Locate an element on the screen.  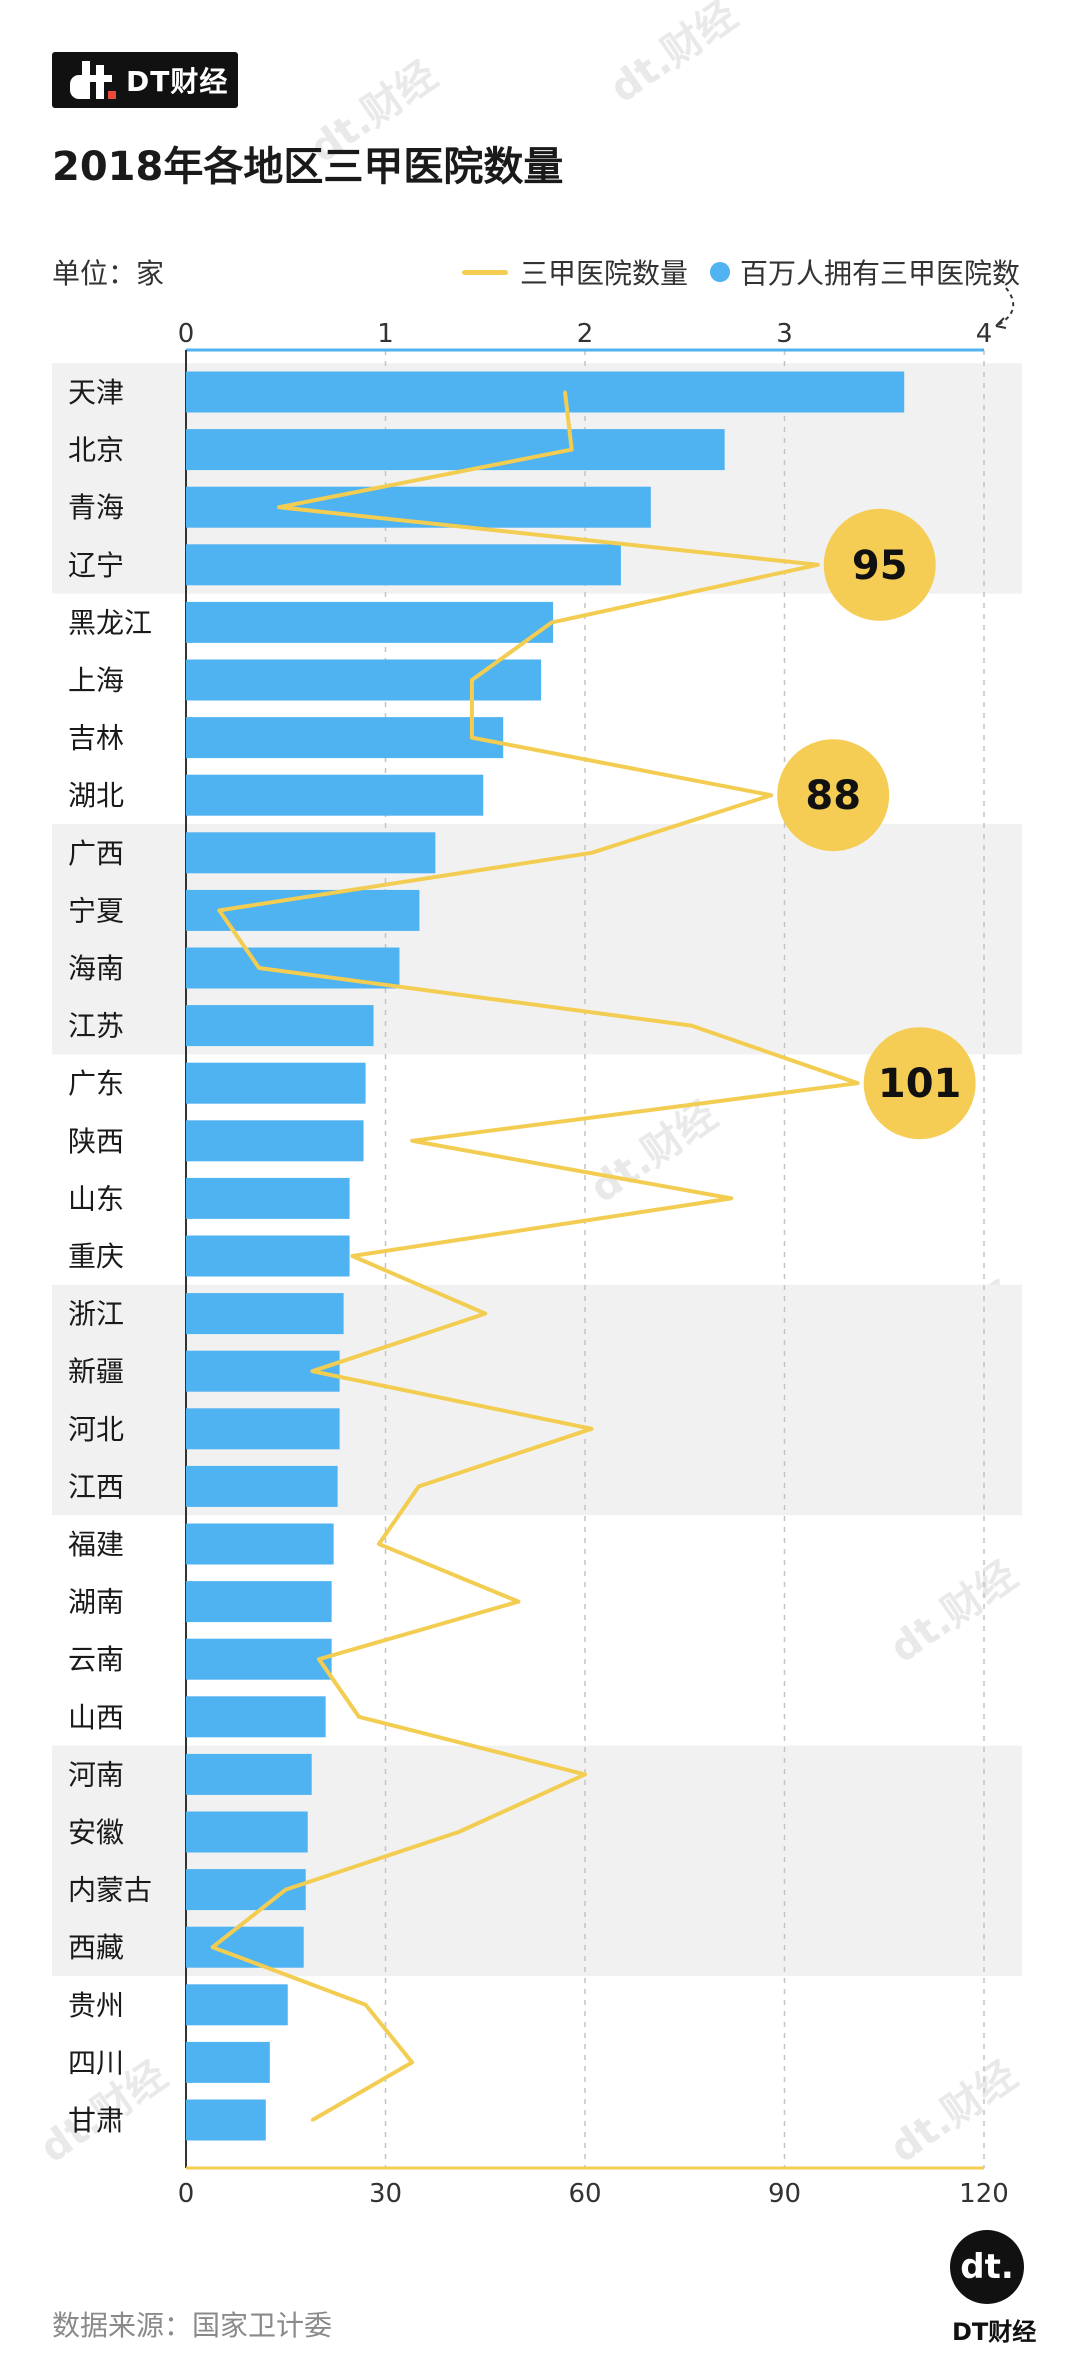
bottom-tick-label: 0 is located at coordinates (186, 2194).